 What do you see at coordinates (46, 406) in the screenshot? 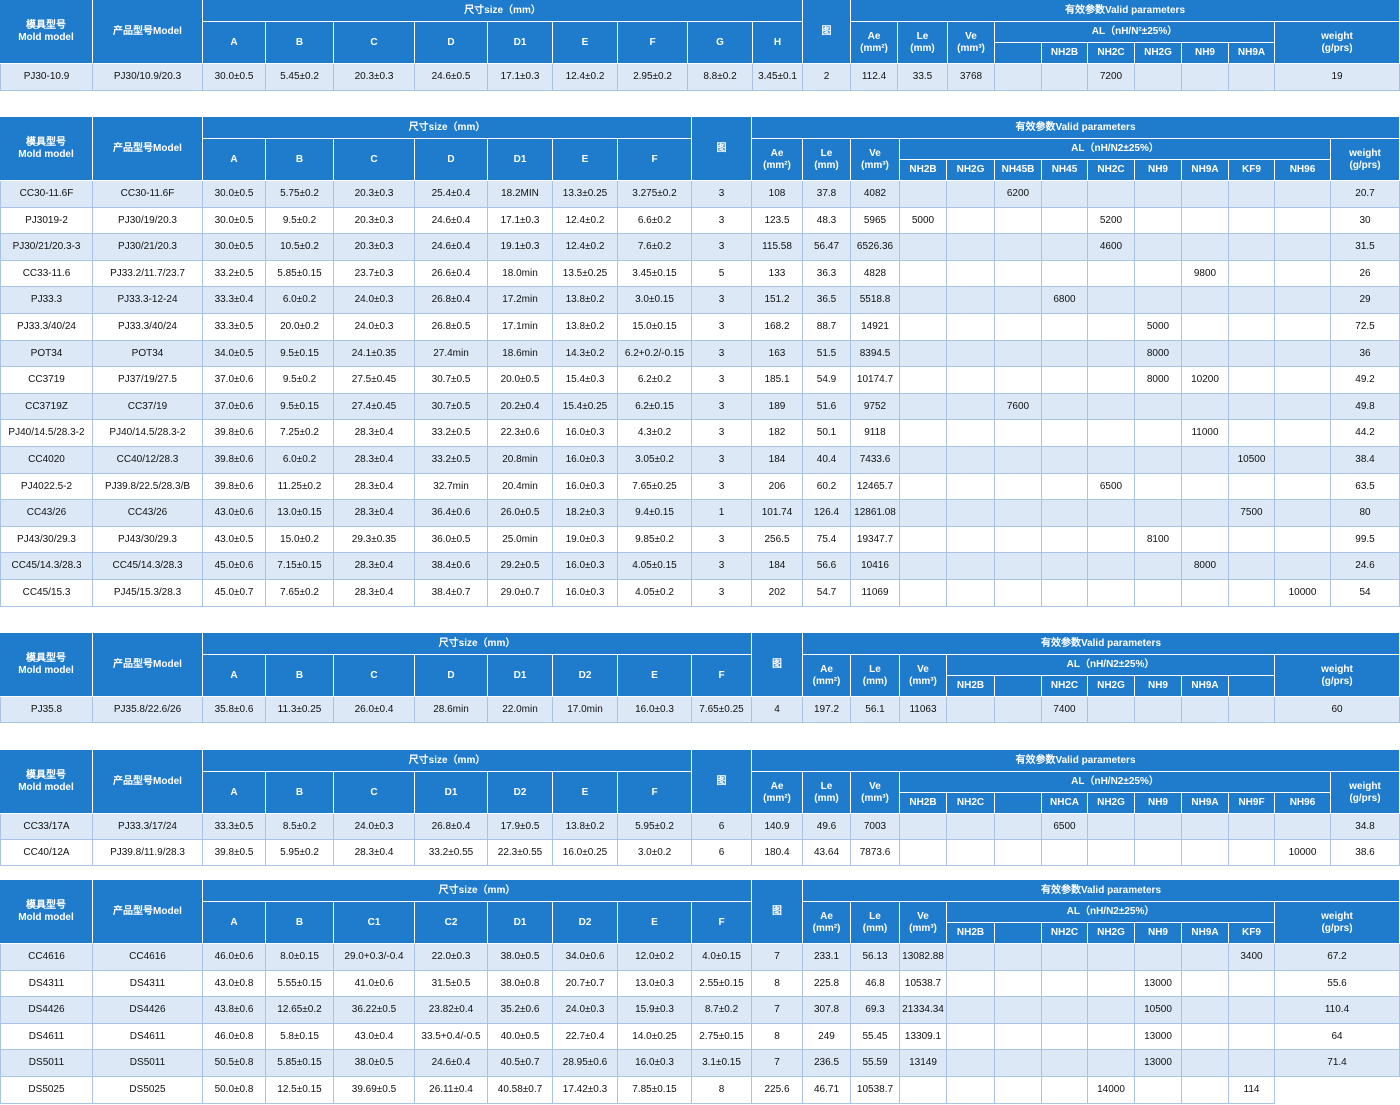
I see `cell-text: CC3719Z` at bounding box center [46, 406].